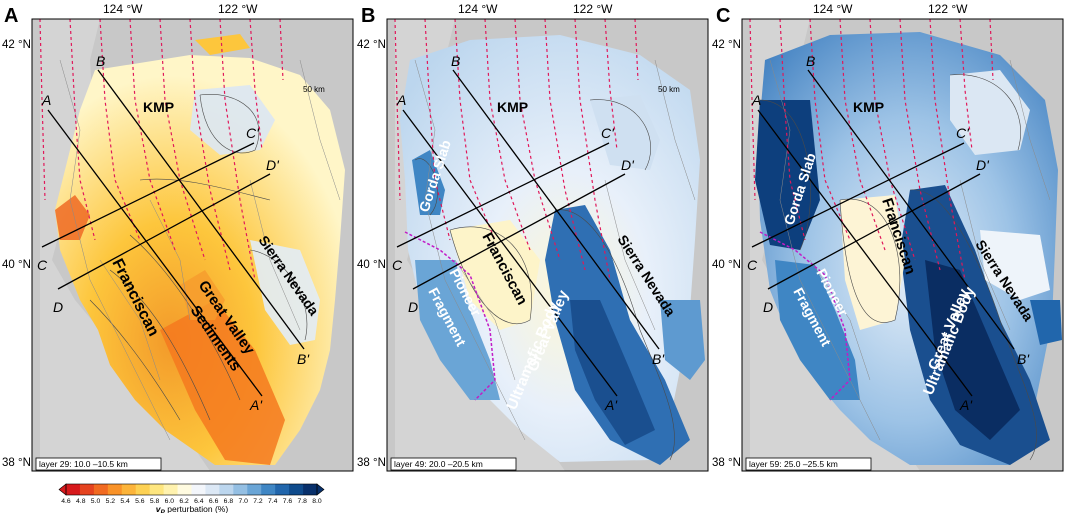 The height and width of the screenshot is (513, 1065). Describe the element at coordinates (726, 265) in the screenshot. I see `lat-label: 40 °N` at that location.